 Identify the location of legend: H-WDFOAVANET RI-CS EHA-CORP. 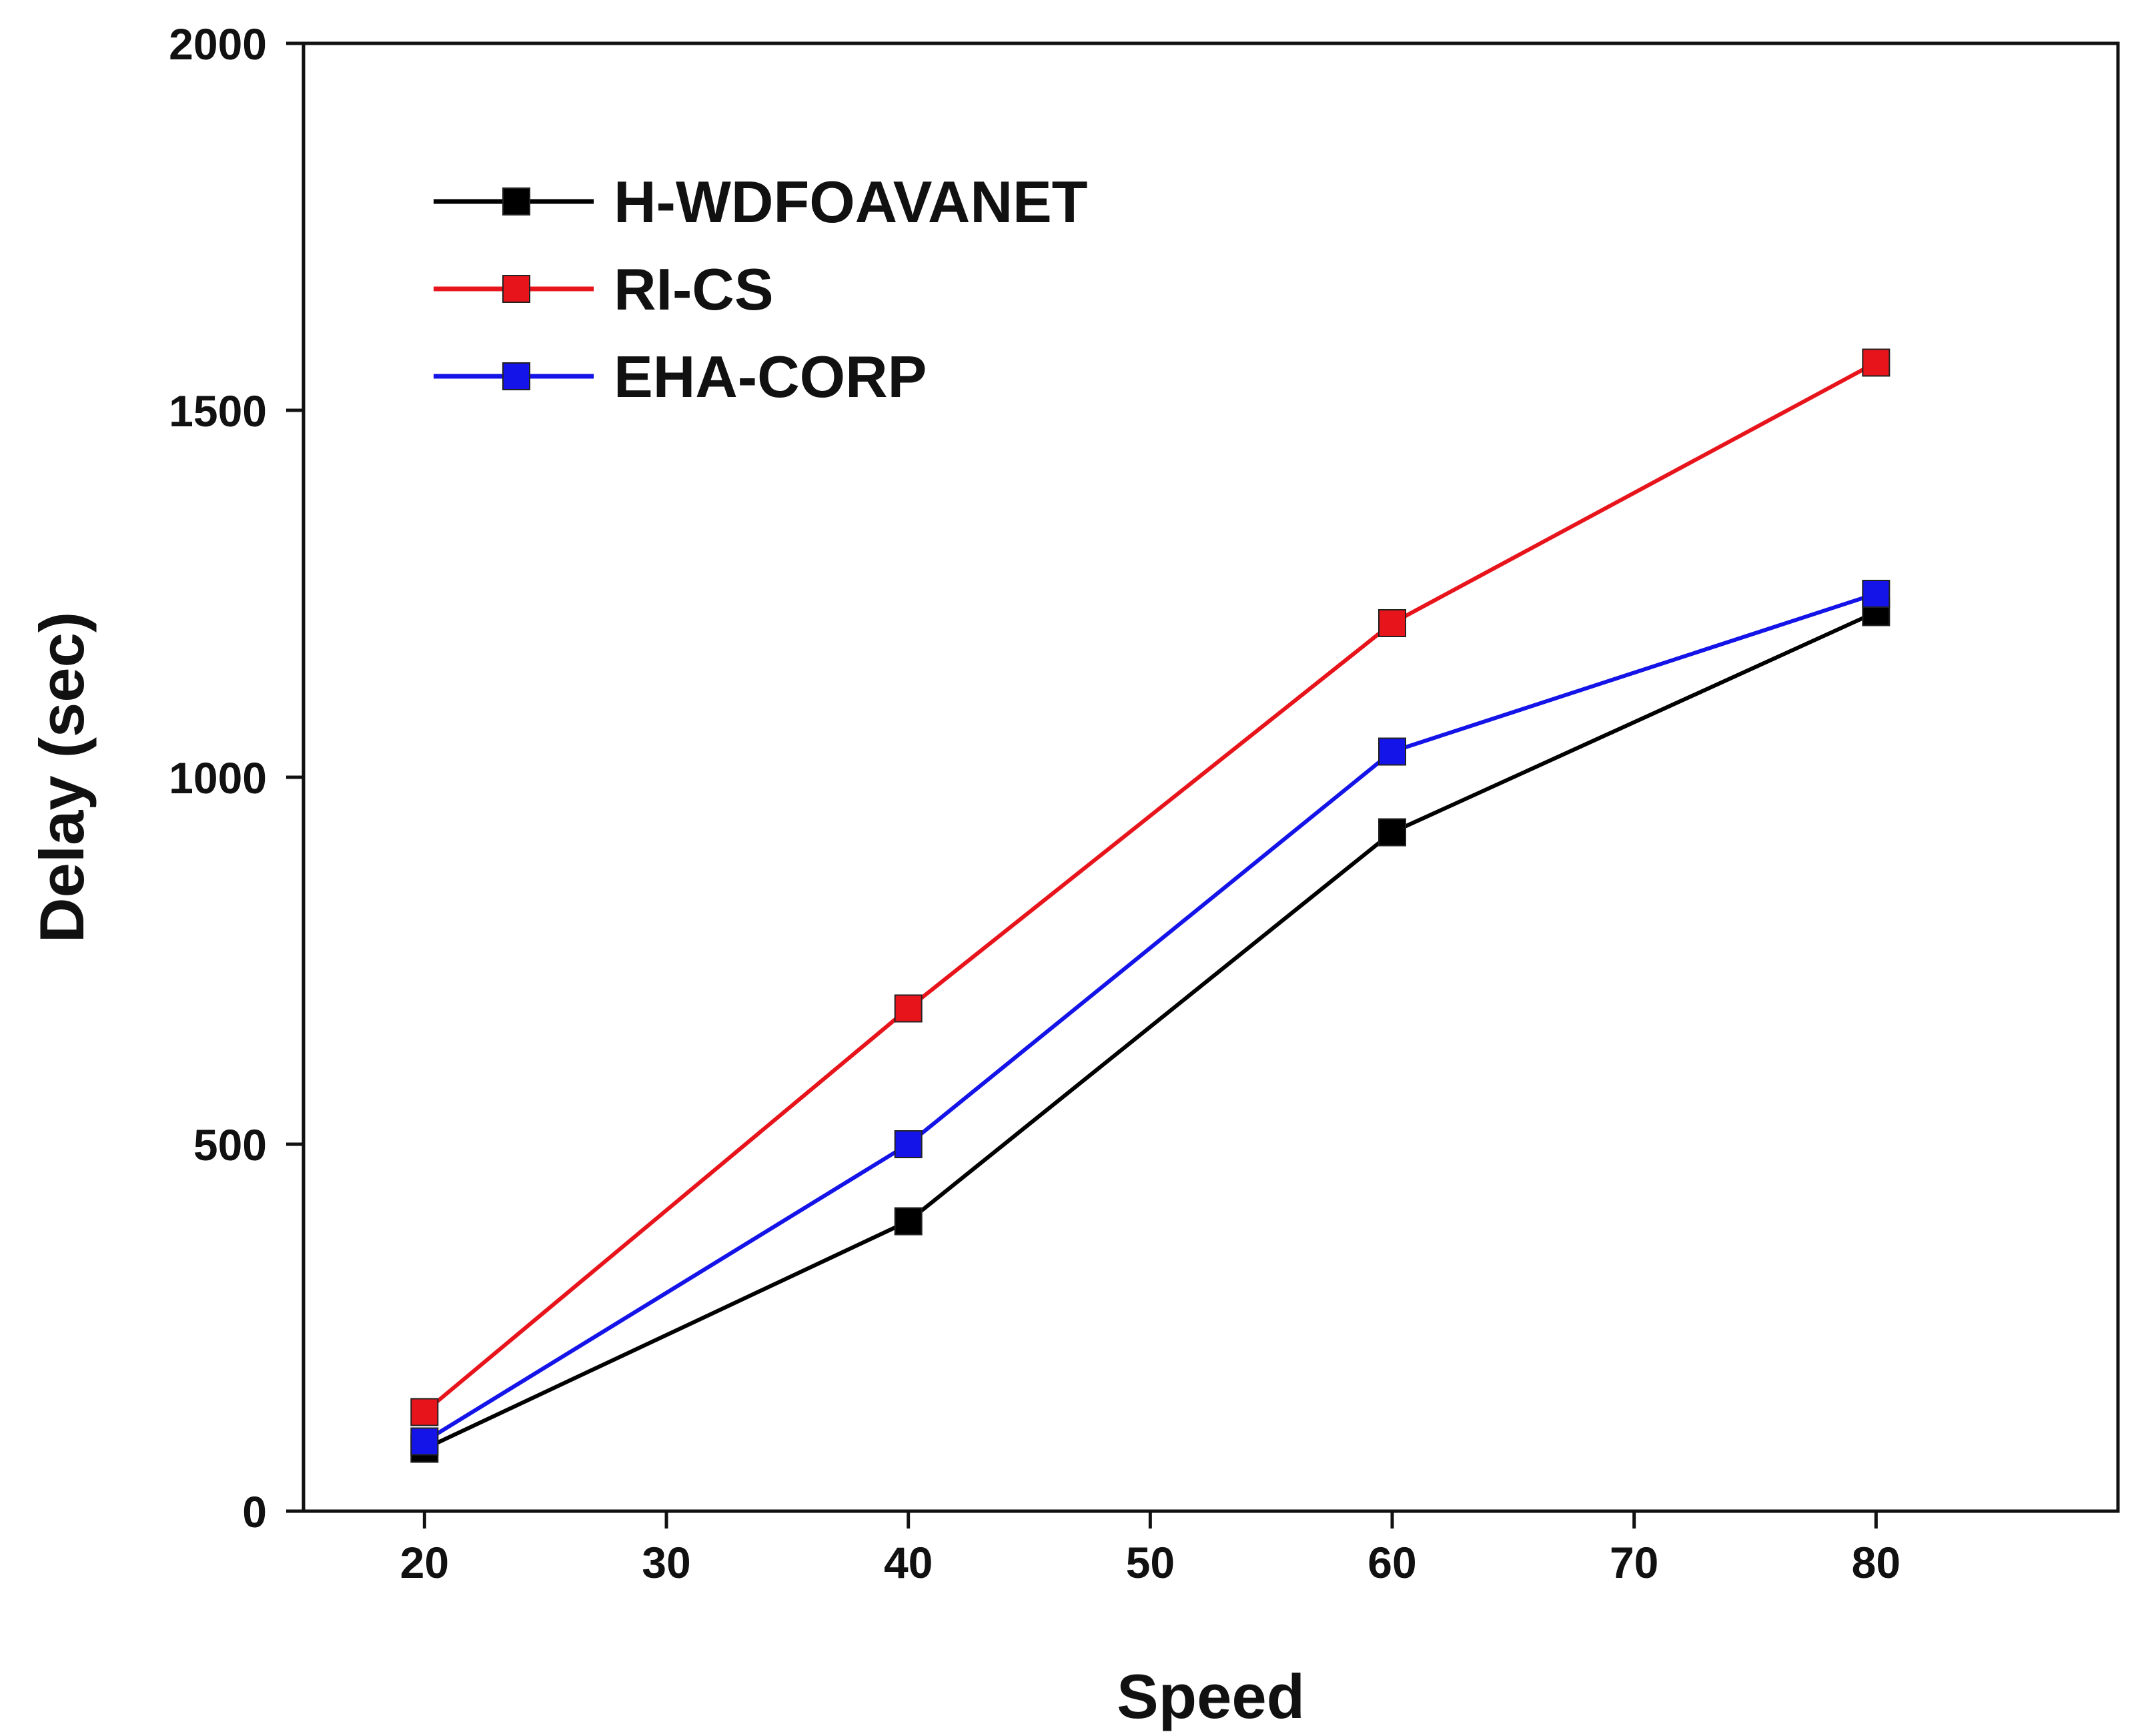
(760, 289).